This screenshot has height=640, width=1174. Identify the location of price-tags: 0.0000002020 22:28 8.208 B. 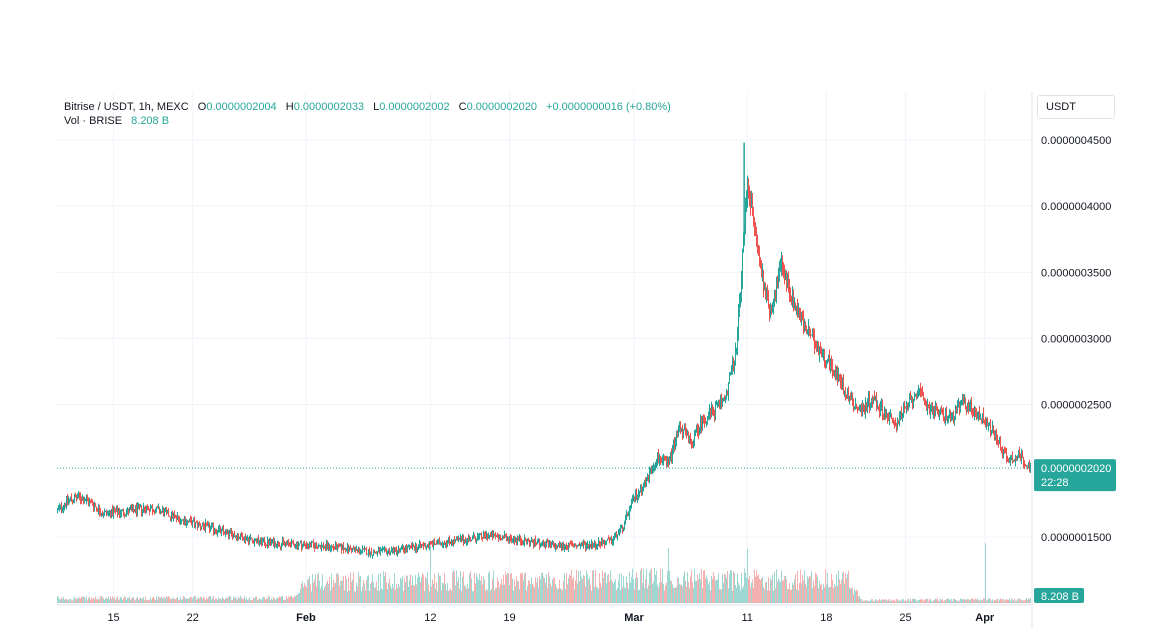
(1075, 531).